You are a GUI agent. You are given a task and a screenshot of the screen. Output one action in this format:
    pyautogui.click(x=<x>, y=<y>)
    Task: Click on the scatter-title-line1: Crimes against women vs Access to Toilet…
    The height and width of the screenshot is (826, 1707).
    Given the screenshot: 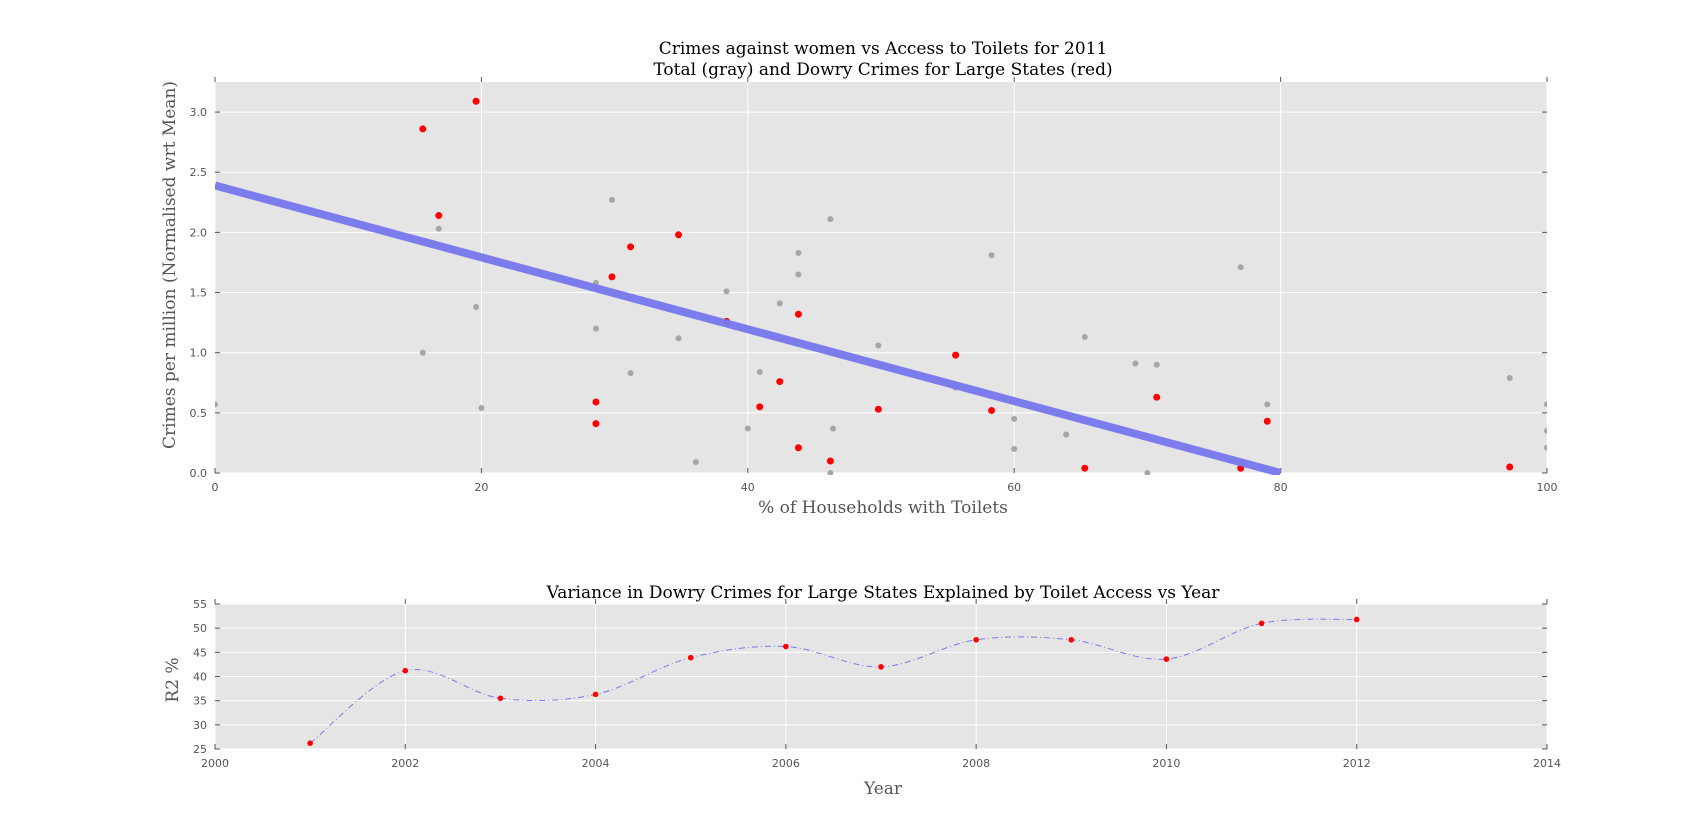 What is the action you would take?
    pyautogui.click(x=883, y=49)
    